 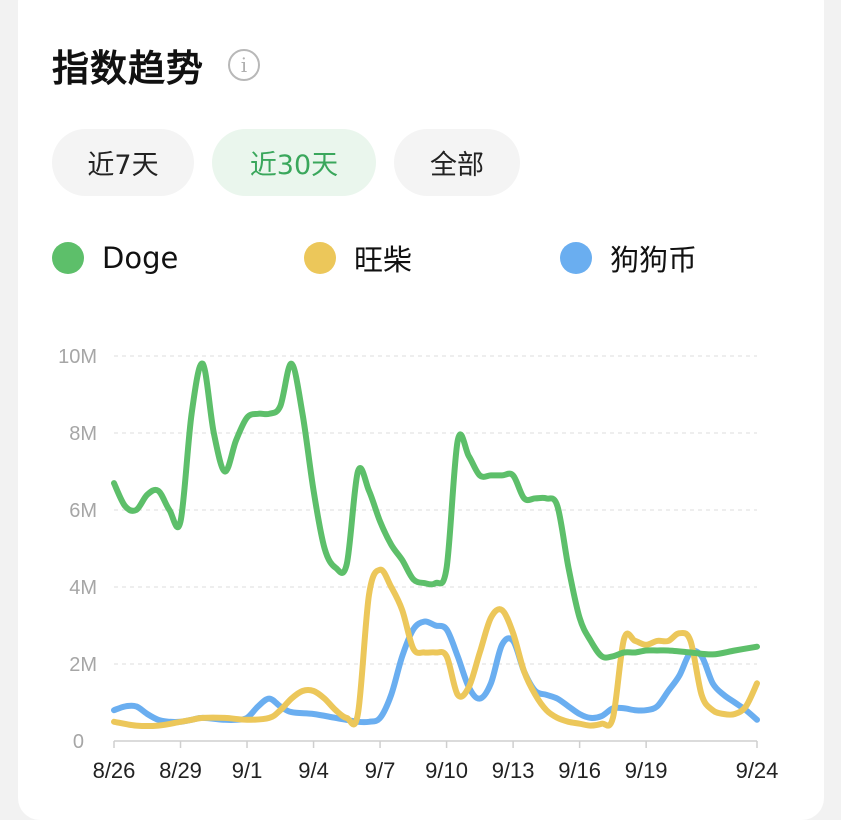 What do you see at coordinates (457, 162) in the screenshot?
I see `tab-all: 全部` at bounding box center [457, 162].